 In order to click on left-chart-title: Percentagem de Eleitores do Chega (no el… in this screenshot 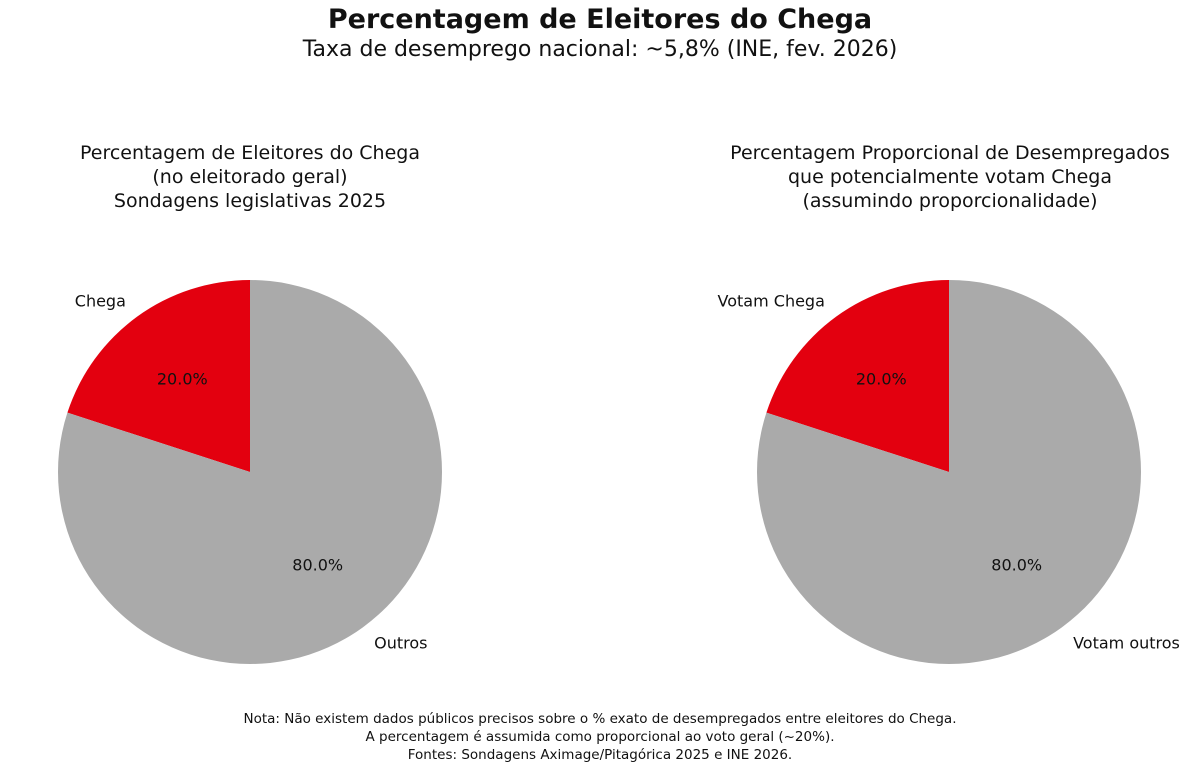, I will do `click(265, 177)`.